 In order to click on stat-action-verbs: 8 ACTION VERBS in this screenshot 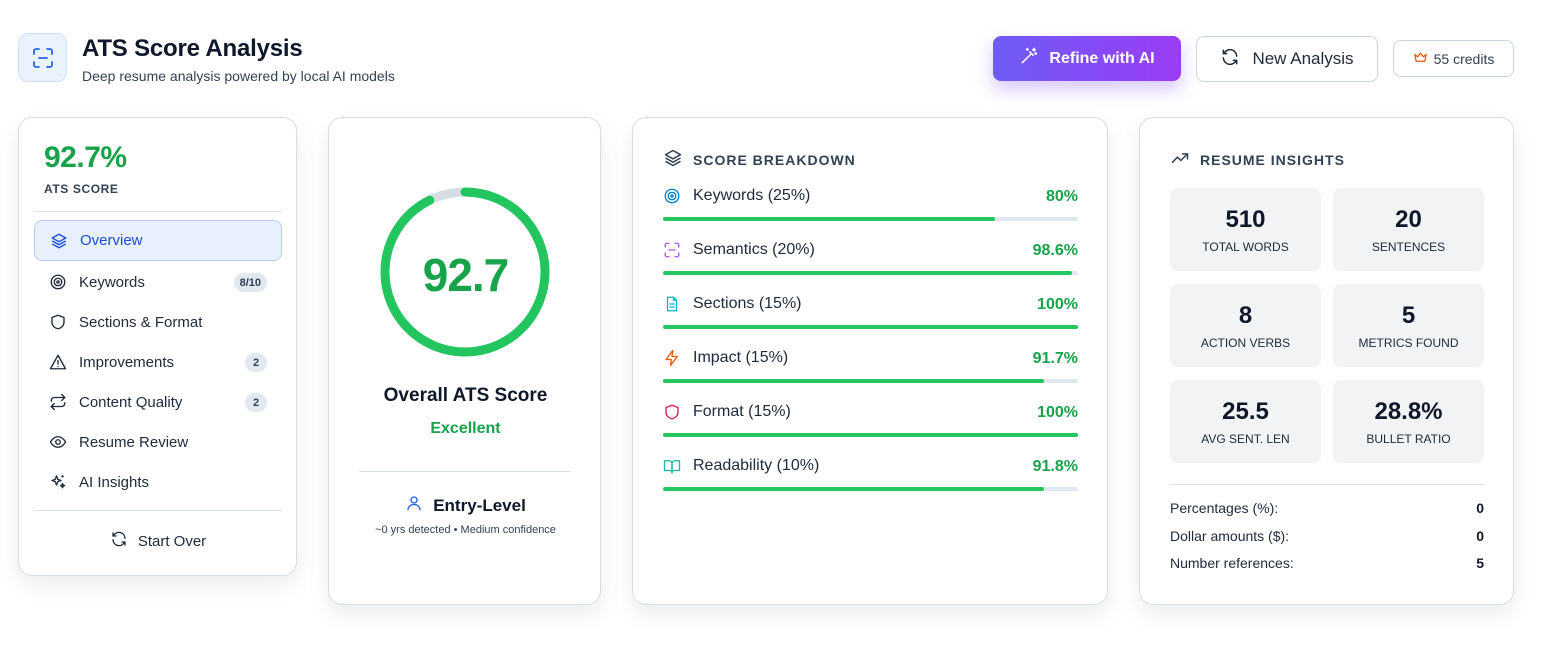, I will do `click(1245, 325)`.